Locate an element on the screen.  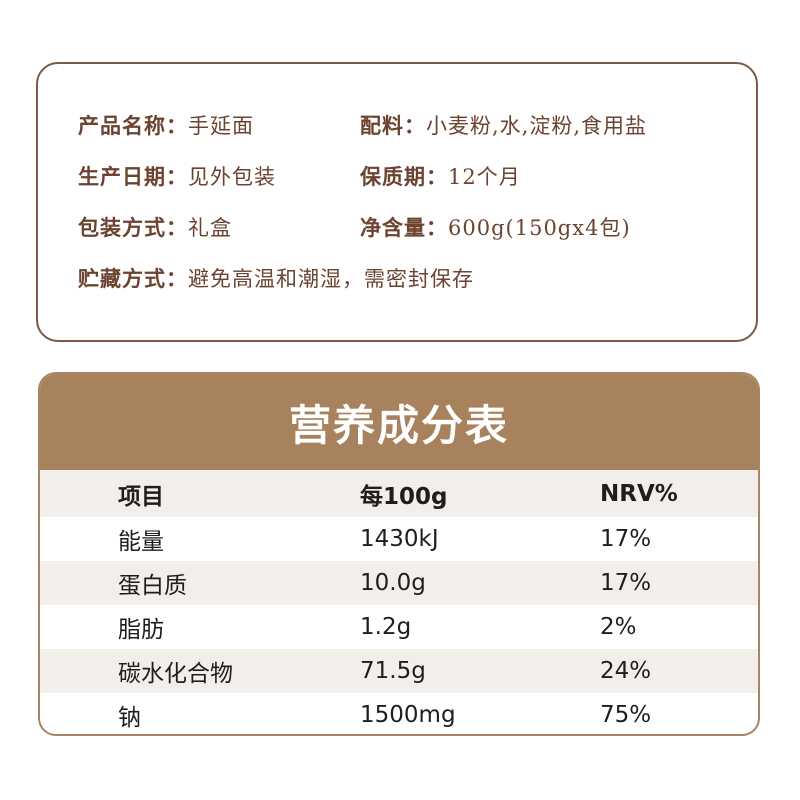
table-row: 能量 1430kJ 17% is located at coordinates (399, 539).